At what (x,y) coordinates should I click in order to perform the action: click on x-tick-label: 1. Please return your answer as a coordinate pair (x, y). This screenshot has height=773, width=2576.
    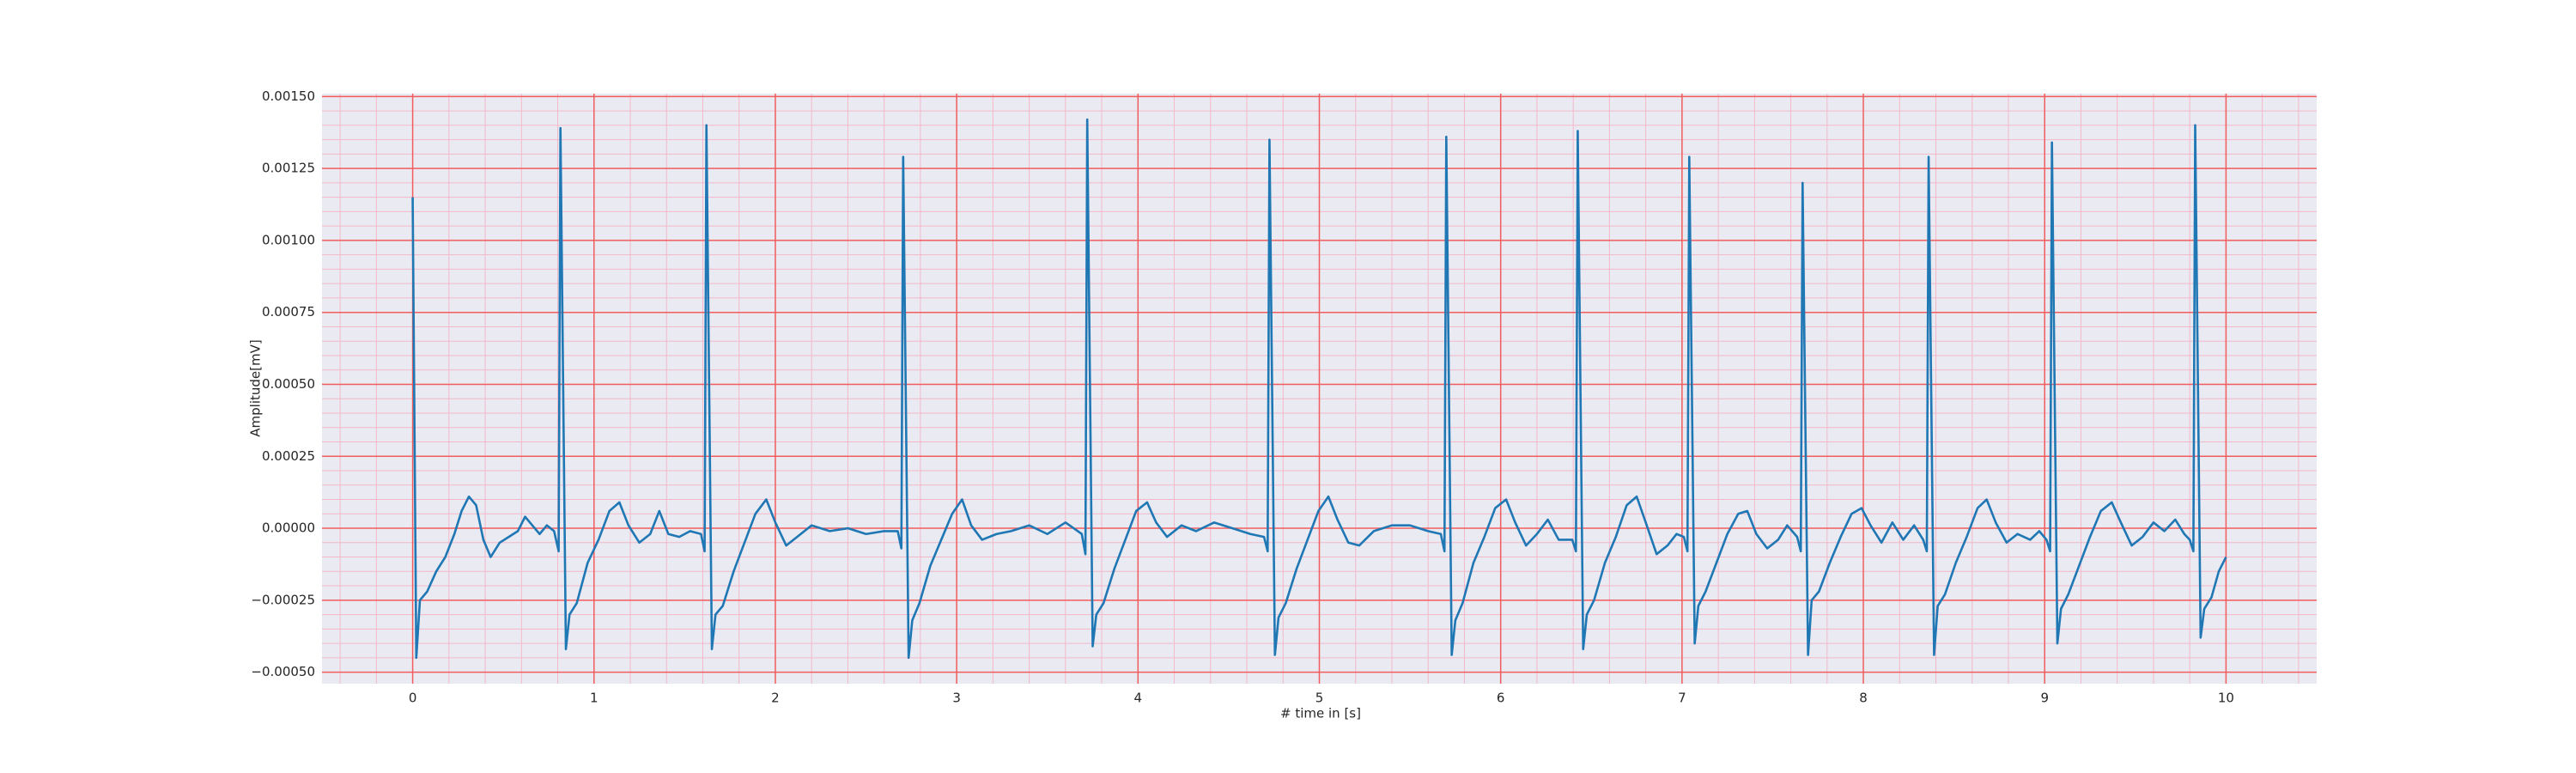
    Looking at the image, I should click on (594, 698).